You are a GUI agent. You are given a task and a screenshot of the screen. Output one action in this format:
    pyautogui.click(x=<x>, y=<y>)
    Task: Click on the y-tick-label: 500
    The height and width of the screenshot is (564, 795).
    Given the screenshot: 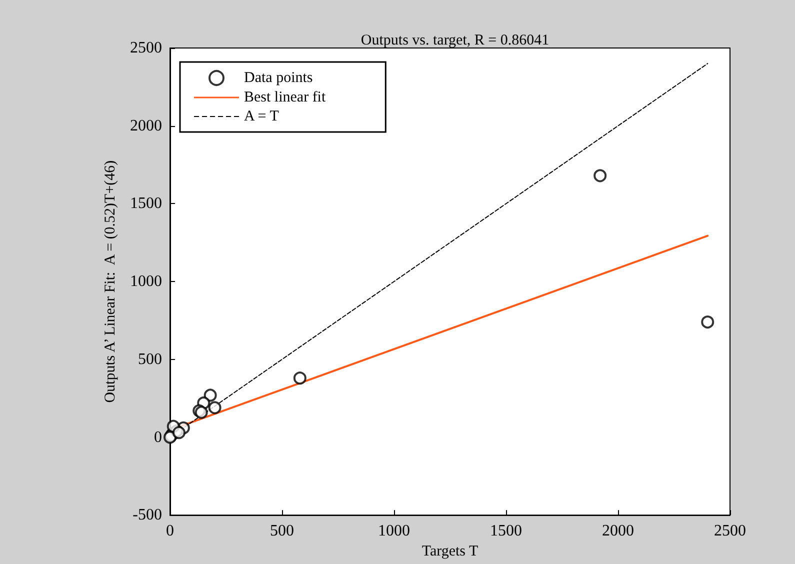 What is the action you would take?
    pyautogui.click(x=150, y=359)
    